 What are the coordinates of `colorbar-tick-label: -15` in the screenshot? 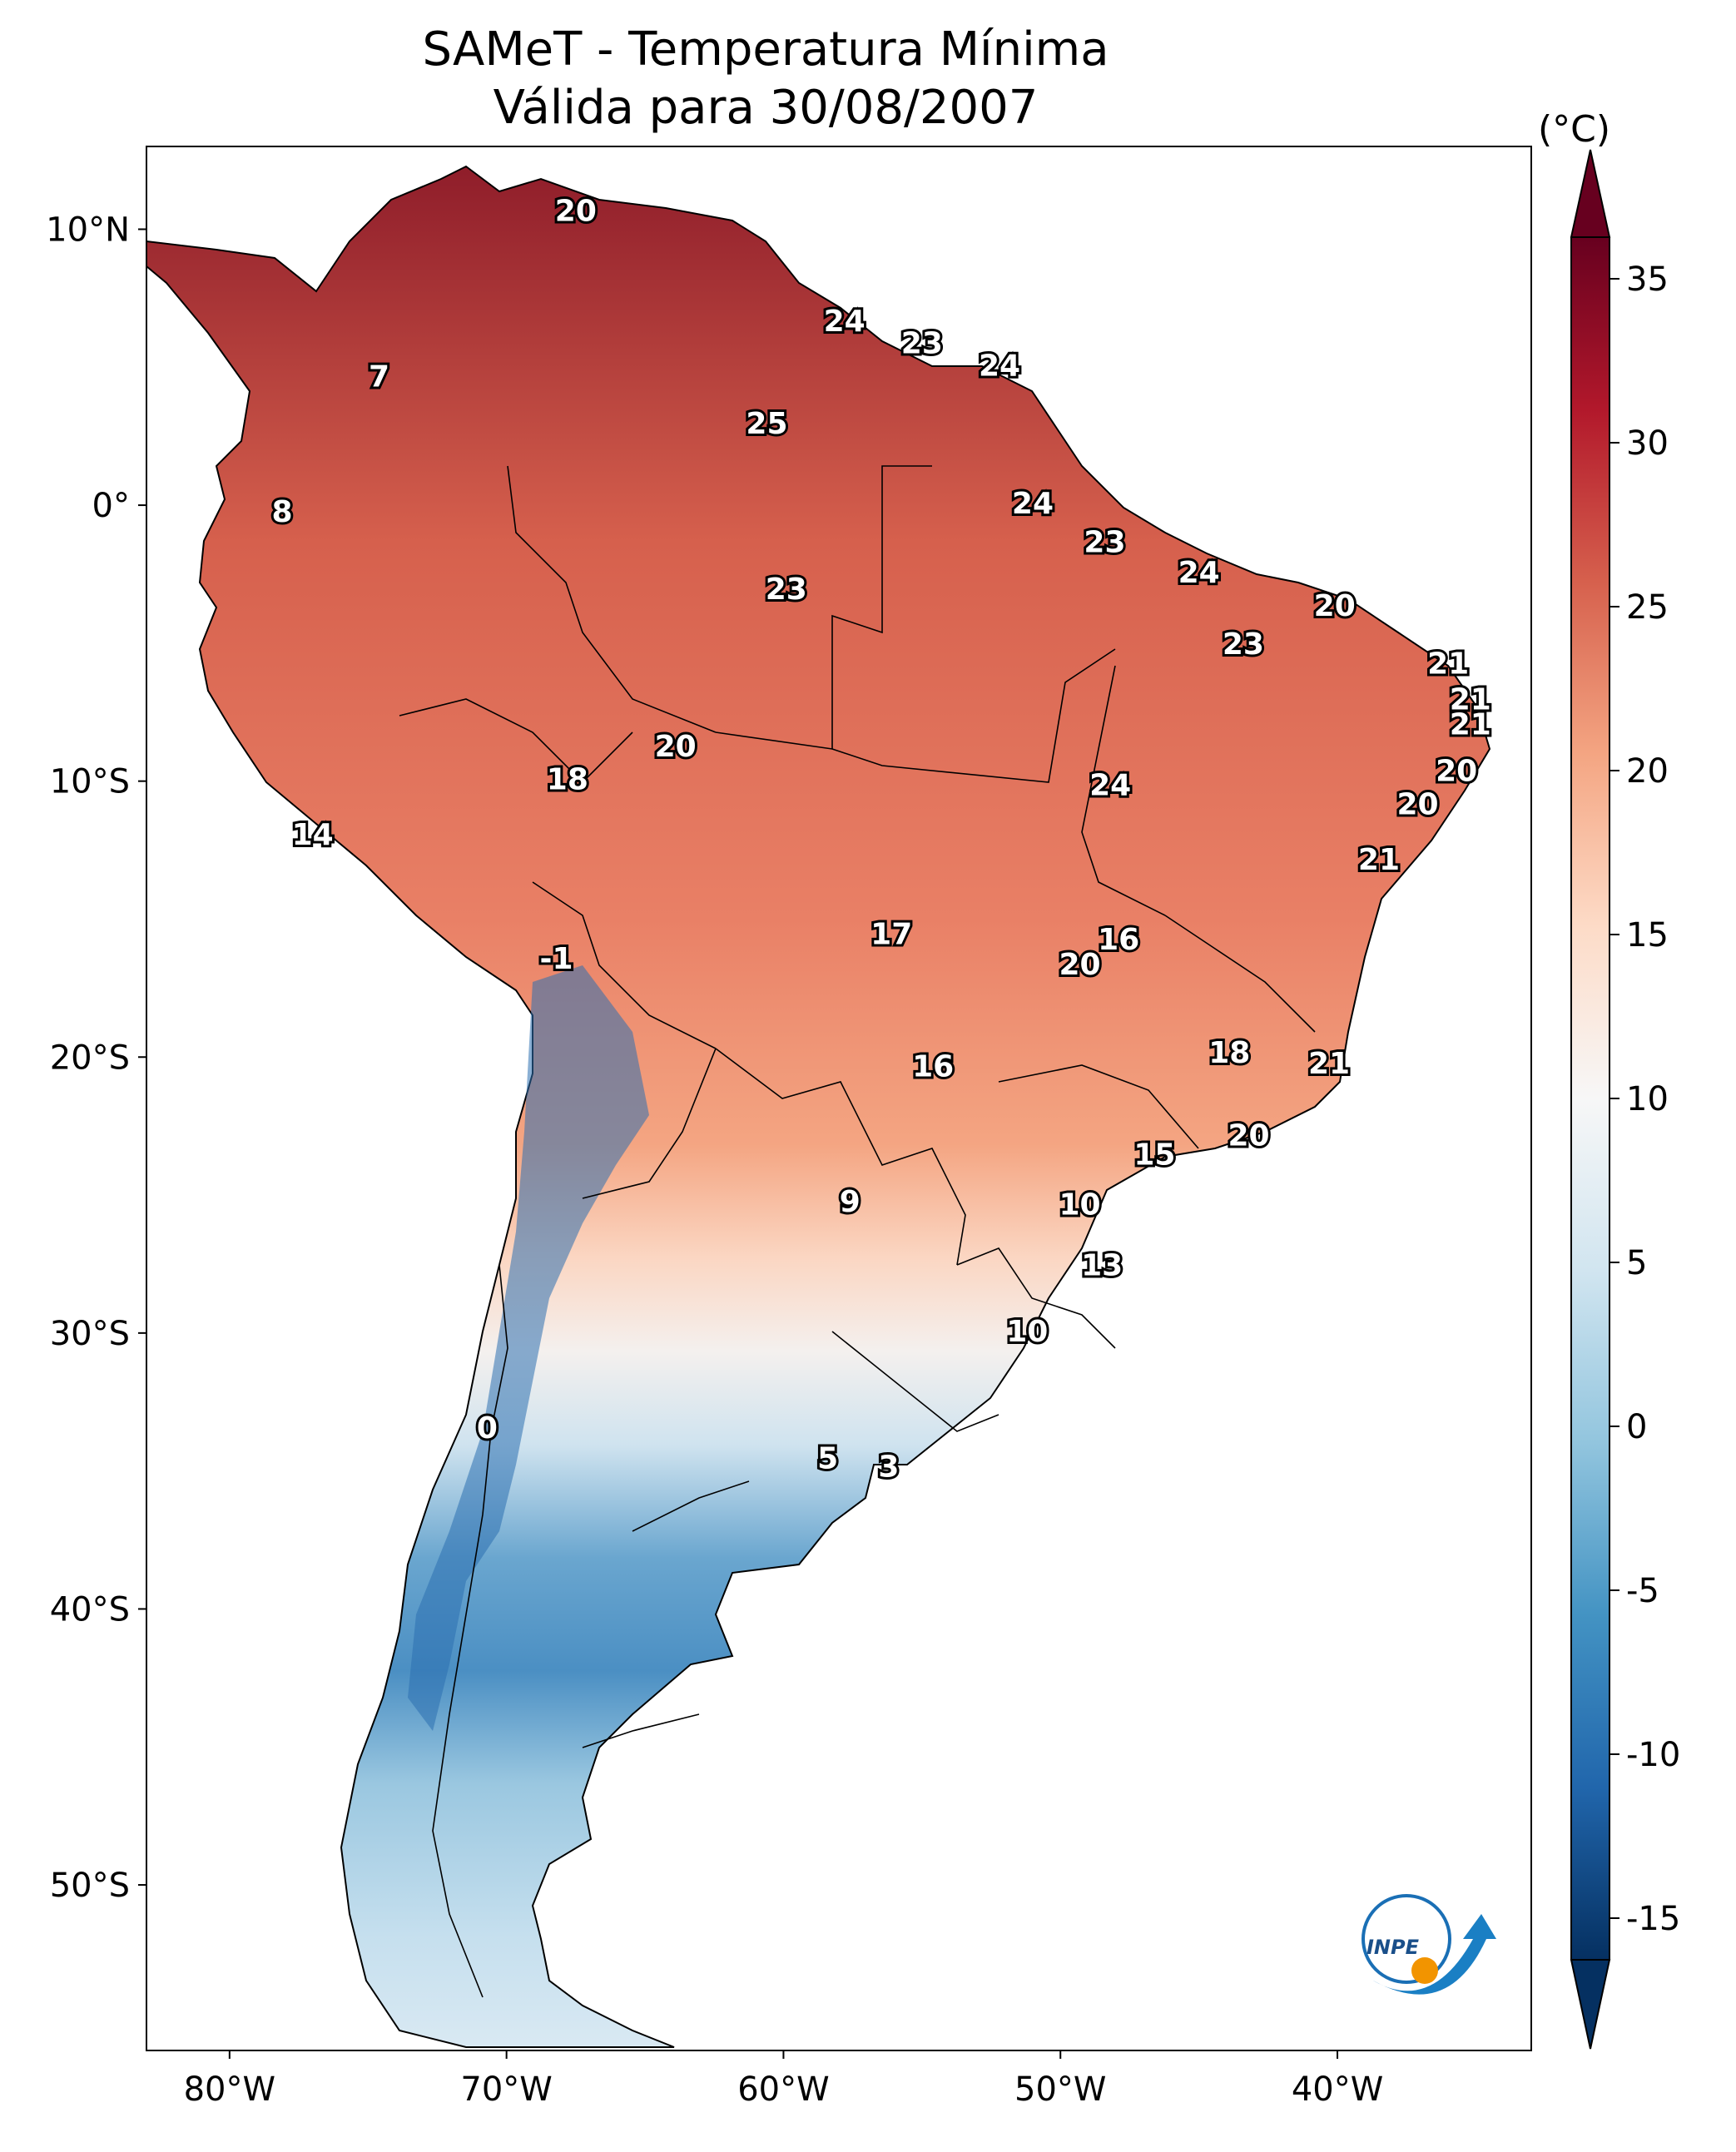 It's located at (1653, 1919).